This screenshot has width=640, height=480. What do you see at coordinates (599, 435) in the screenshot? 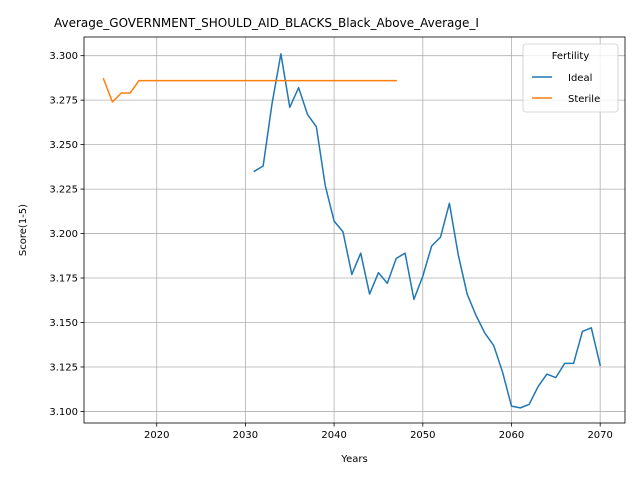
I see `x-tick-label: 2070` at bounding box center [599, 435].